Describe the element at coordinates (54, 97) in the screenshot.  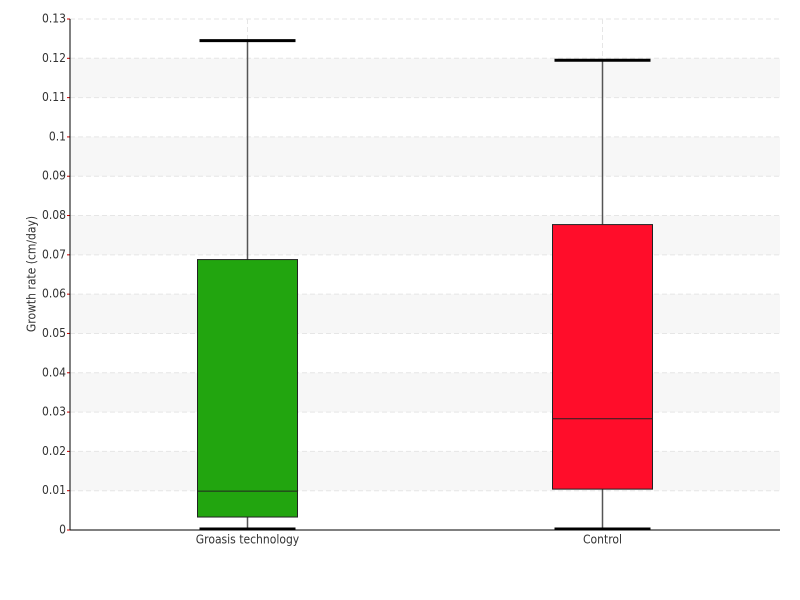
I see `y-tick-label: 0.11` at that location.